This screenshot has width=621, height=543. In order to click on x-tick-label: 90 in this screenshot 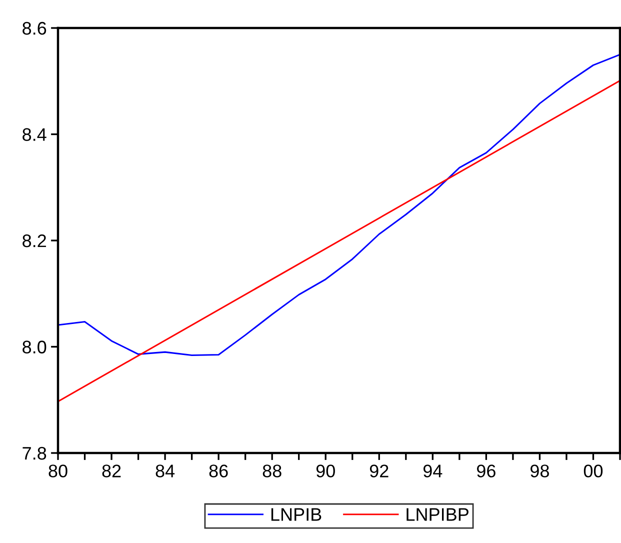, I will do `click(325, 471)`.